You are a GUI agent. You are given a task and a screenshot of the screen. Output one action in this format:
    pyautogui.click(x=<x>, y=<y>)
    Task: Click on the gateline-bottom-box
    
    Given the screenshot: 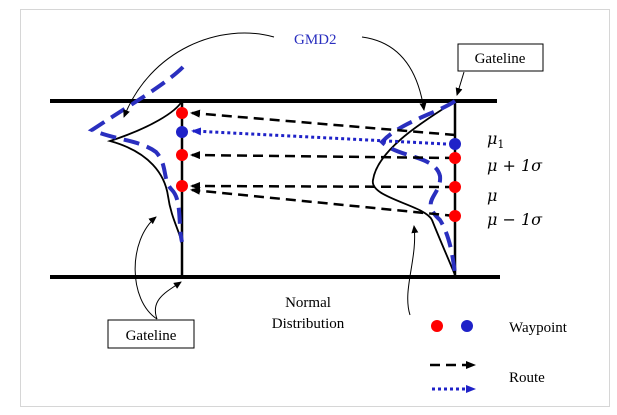 What is the action you would take?
    pyautogui.click(x=151, y=334)
    